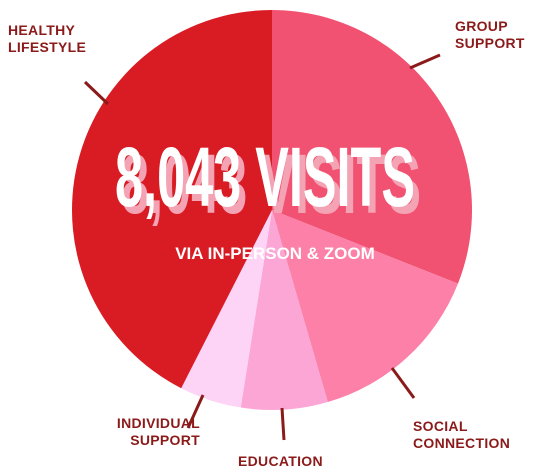 The width and height of the screenshot is (542, 468). I want to click on slice-label: INDIVIDUAL SUPPORT, so click(158, 431).